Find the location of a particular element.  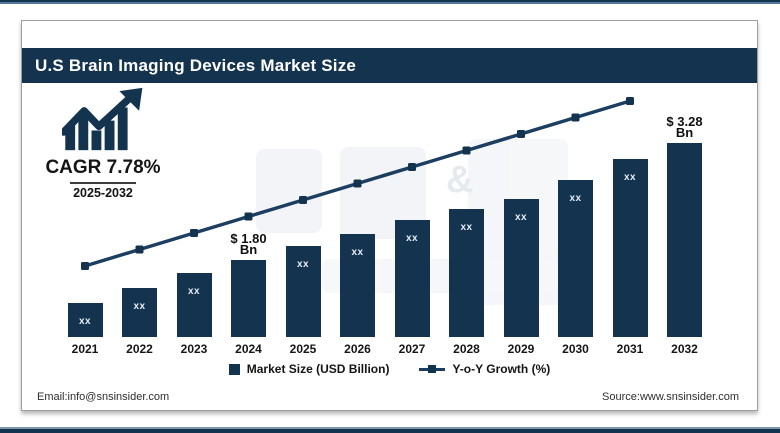

line-legend-swatch is located at coordinates (432, 369).